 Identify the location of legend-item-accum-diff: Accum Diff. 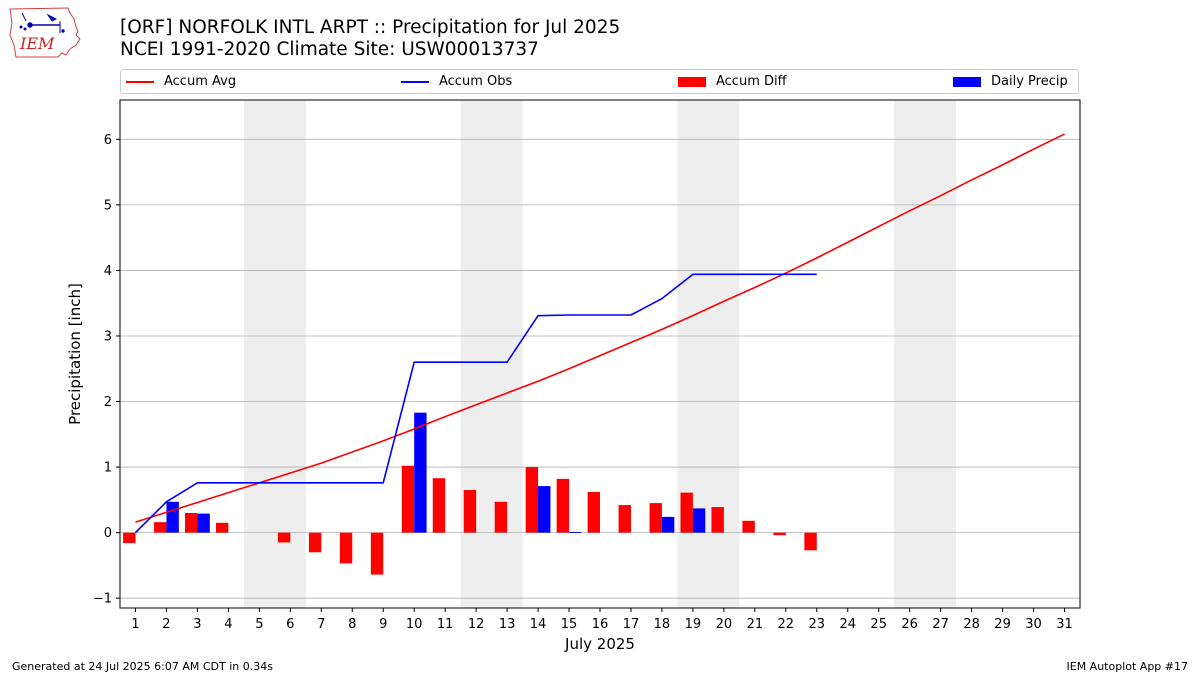
(732, 81).